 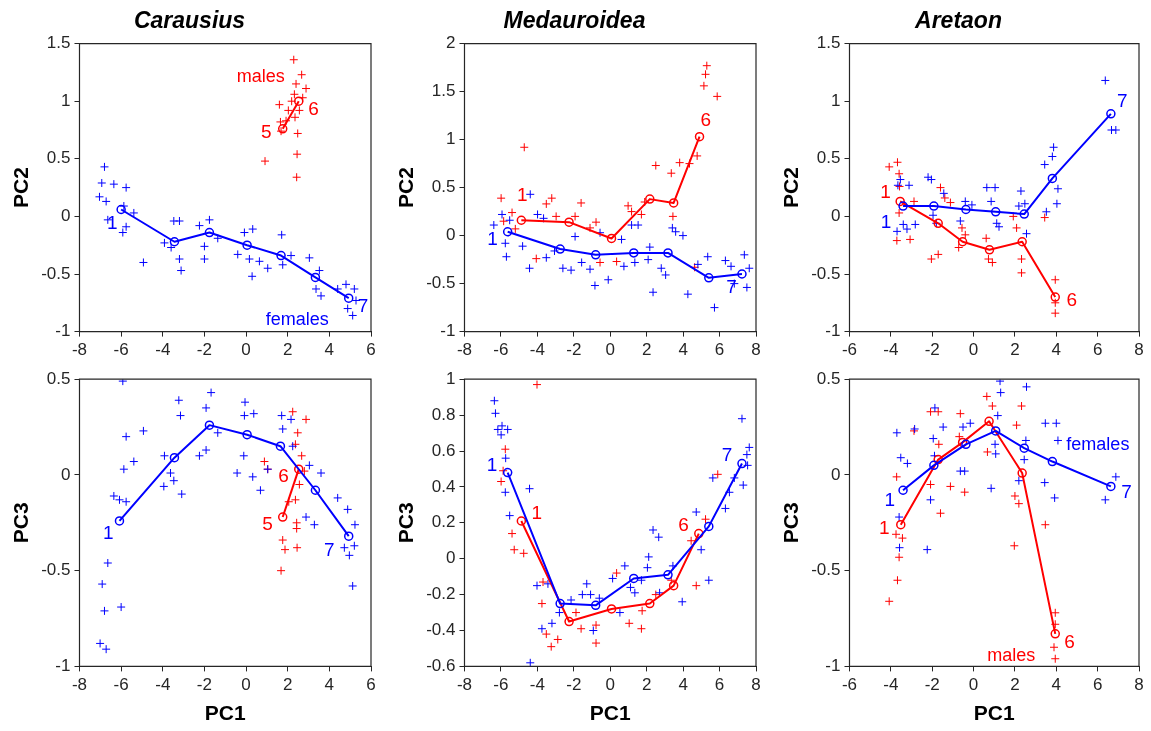 What do you see at coordinates (441, 630) in the screenshot?
I see `y-tick-label: -0.4` at bounding box center [441, 630].